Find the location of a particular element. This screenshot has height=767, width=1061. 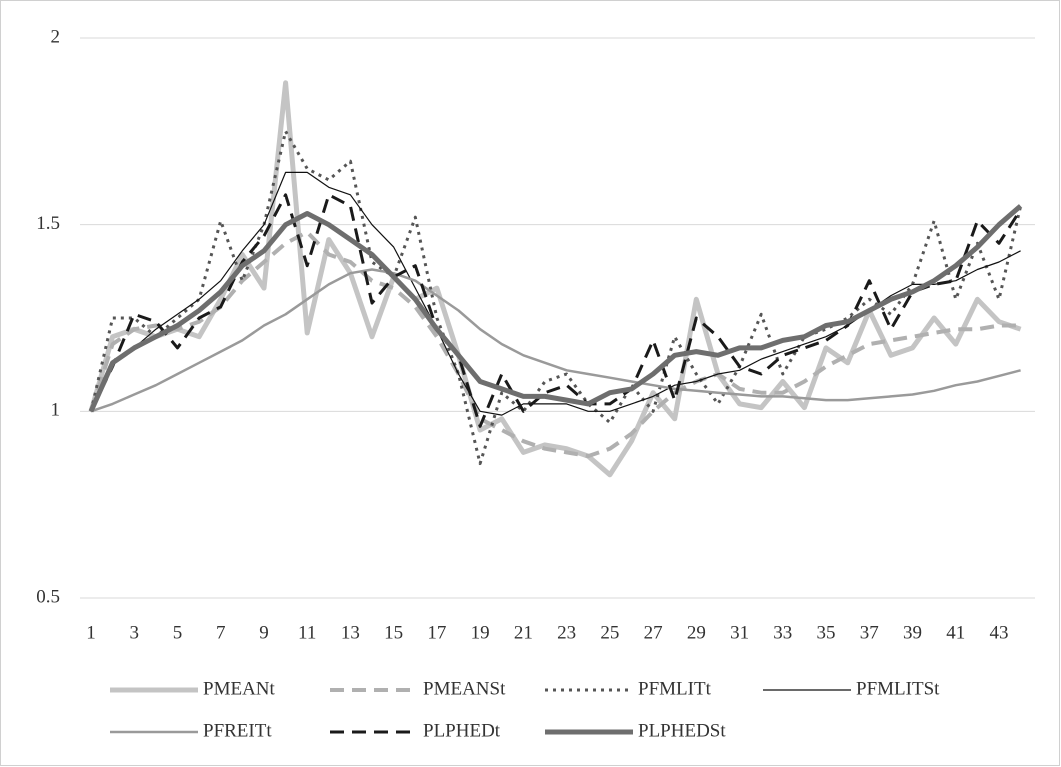

x-tick-label: 23 is located at coordinates (566, 632).